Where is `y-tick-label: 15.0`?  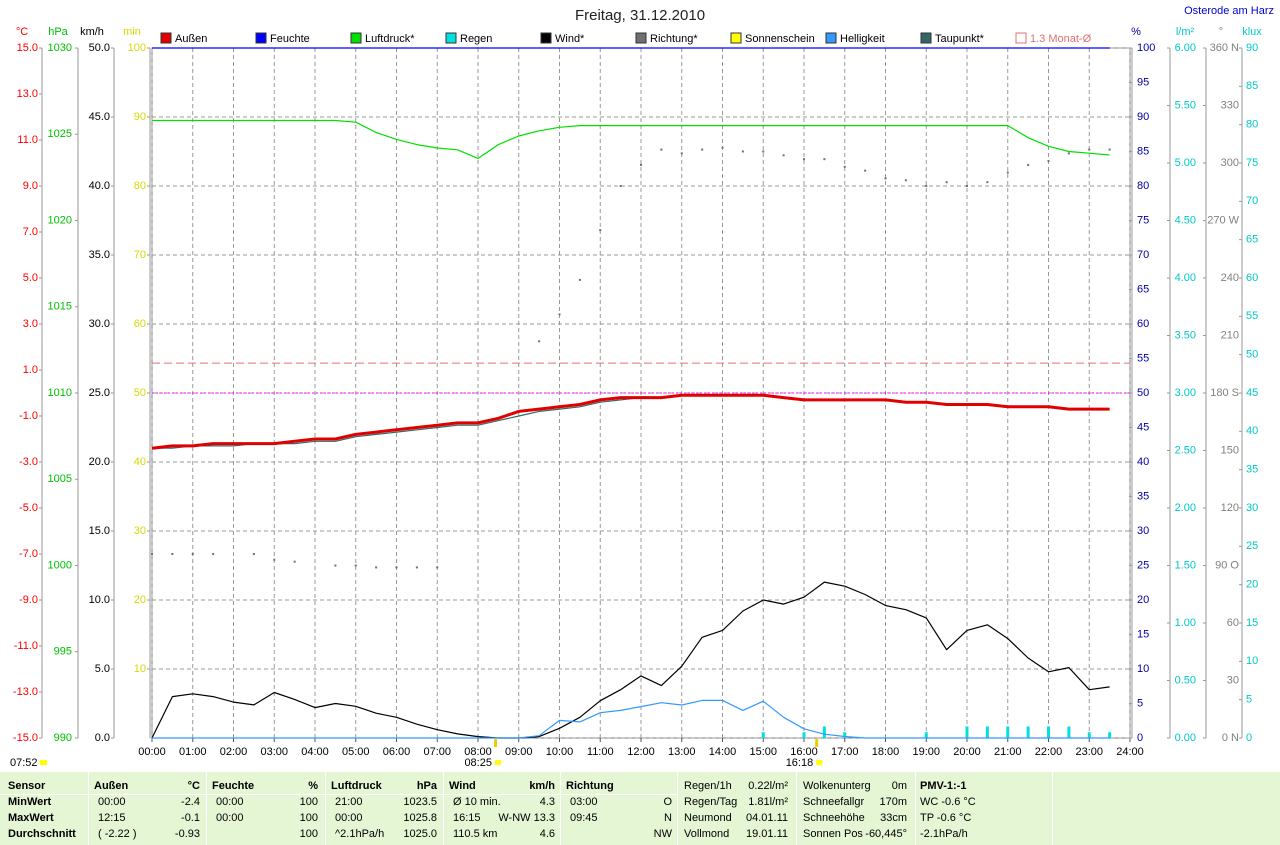
y-tick-label: 15.0 is located at coordinates (99, 531).